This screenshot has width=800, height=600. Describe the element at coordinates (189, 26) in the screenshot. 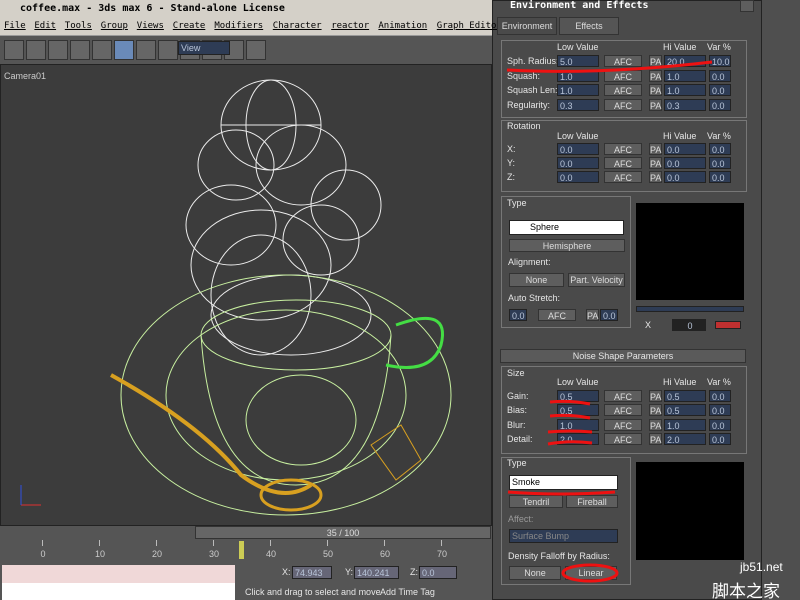

I see `menu-item: Create` at that location.